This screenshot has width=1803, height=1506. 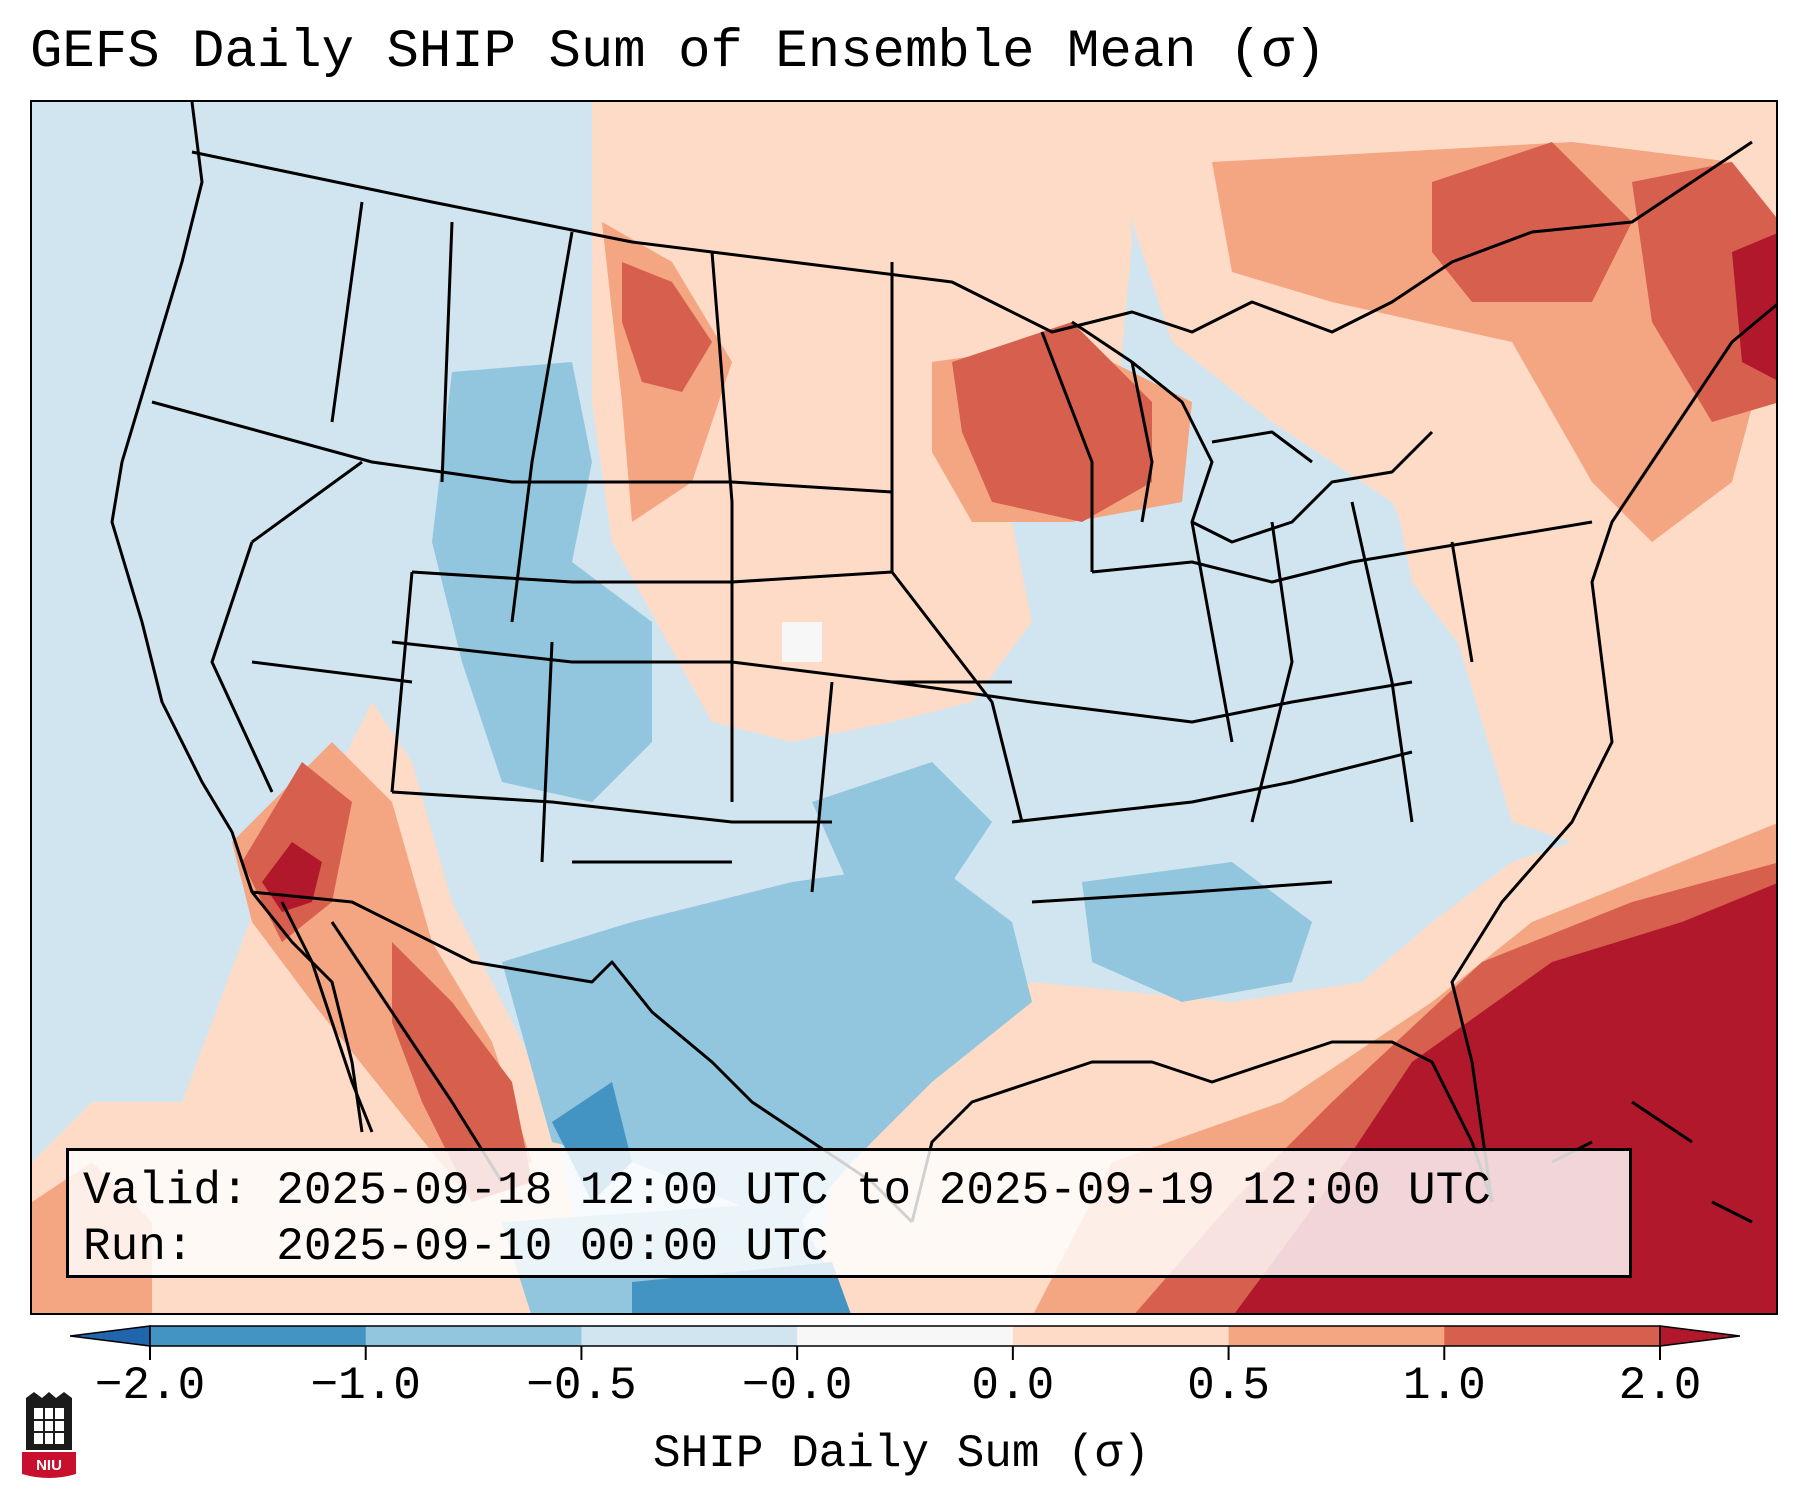 I want to click on colorbar-label: SHIP Daily Sum (σ), so click(x=901, y=1454).